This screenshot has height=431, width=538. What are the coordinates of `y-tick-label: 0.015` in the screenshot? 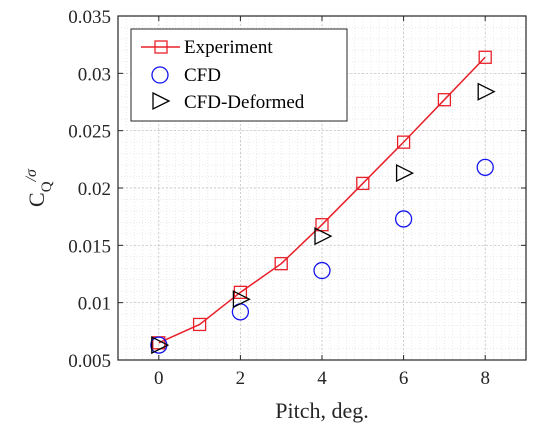 It's located at (89, 246).